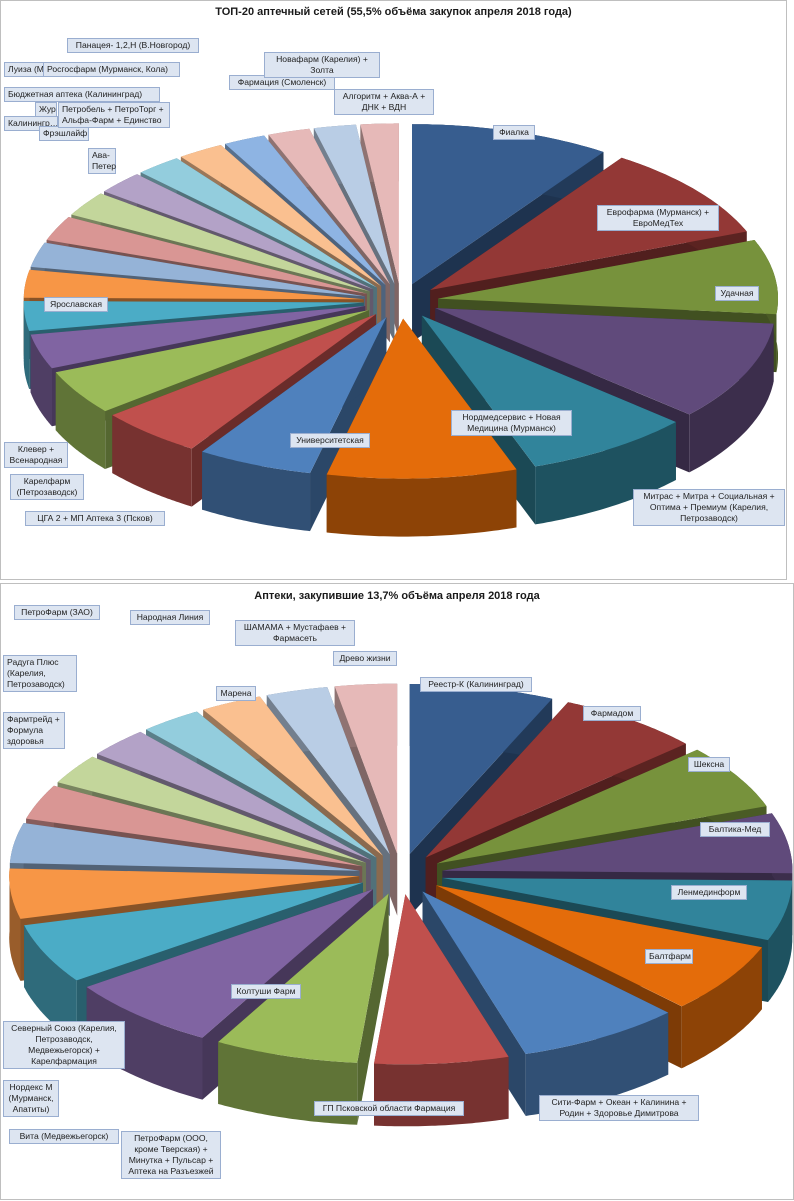 This screenshot has height=1201, width=794. Describe the element at coordinates (82, 94) in the screenshot. I see `data-label: Бюджетная аптека (Калининград)` at that location.